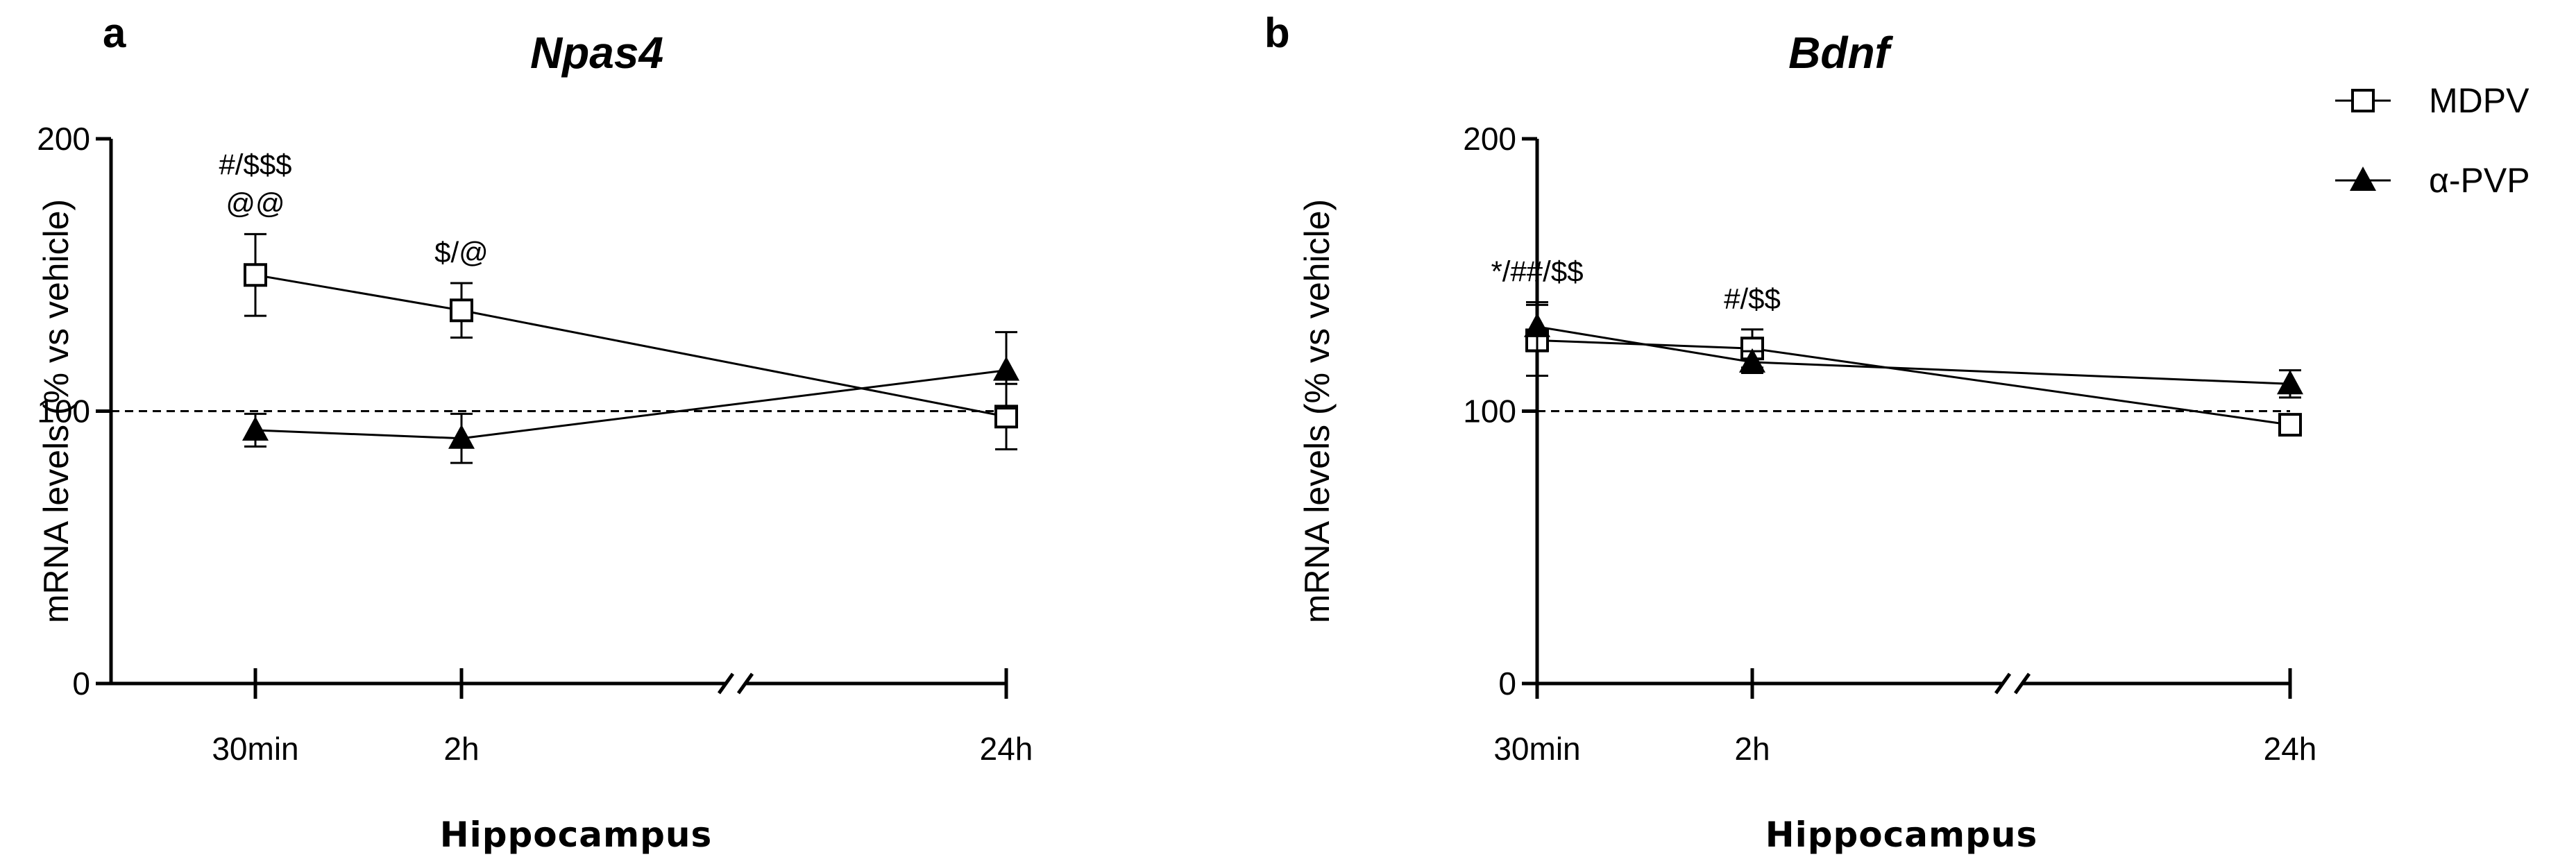  Describe the element at coordinates (1277, 33) in the screenshot. I see `panel-letter: b` at that location.